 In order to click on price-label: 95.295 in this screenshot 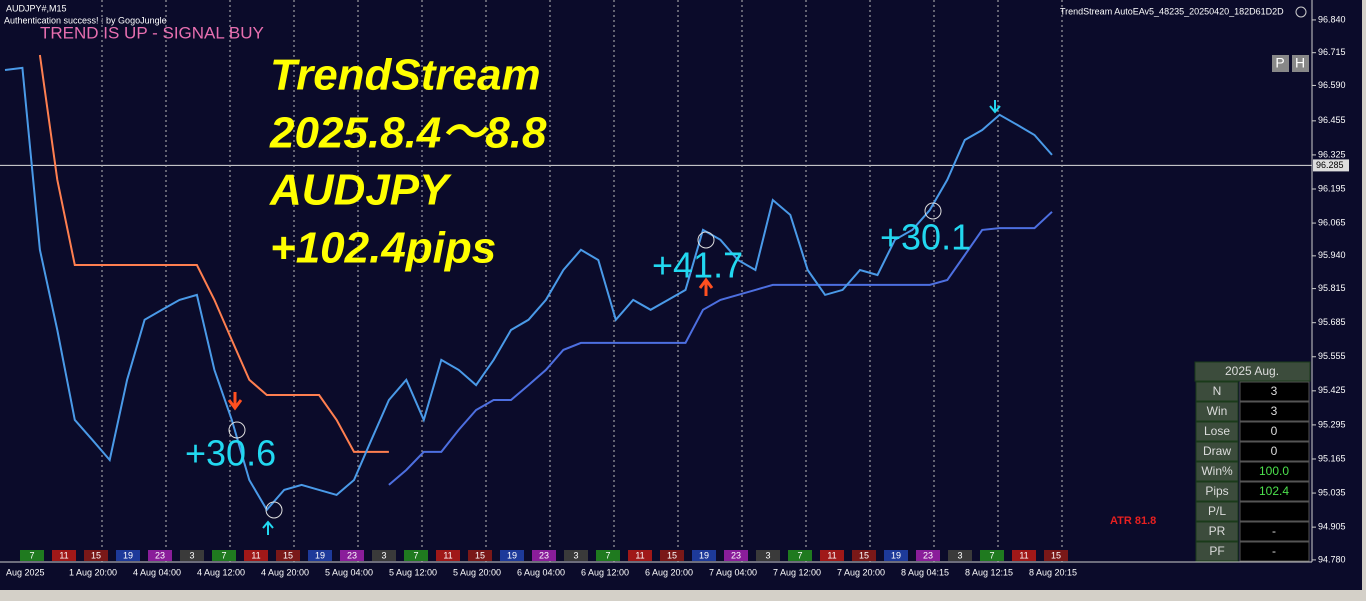, I will do `click(1332, 424)`.